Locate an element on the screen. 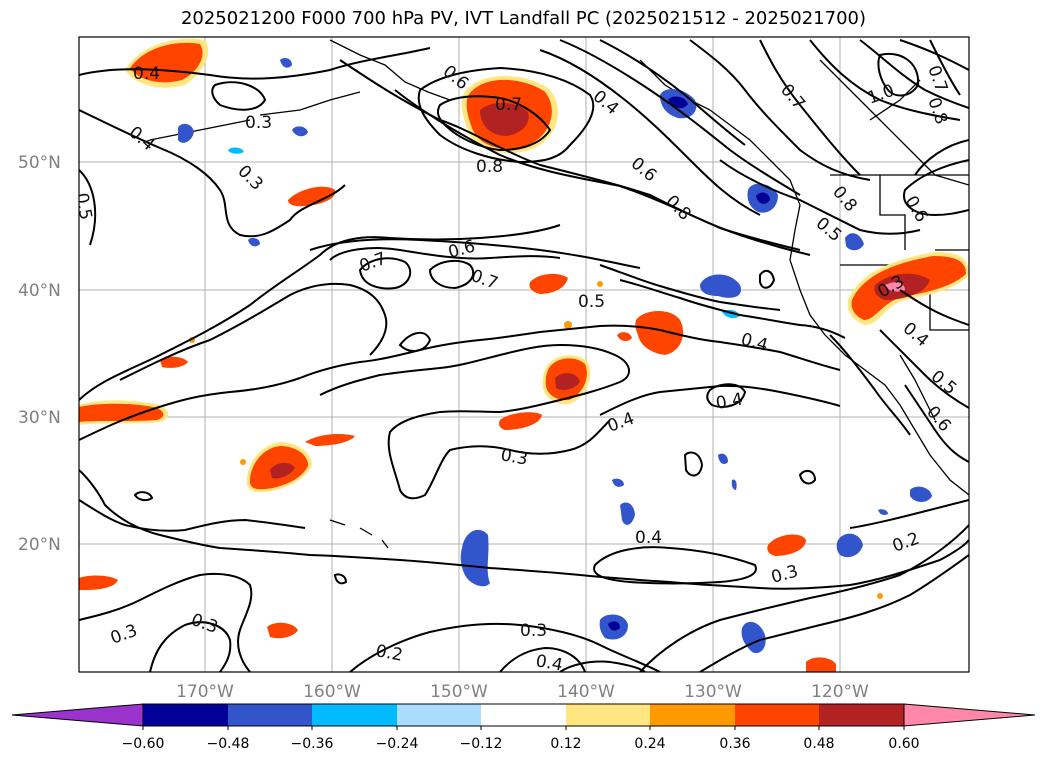 Image resolution: width=1047 pixels, height=765 pixels. lon-label: 170°W is located at coordinates (205, 692).